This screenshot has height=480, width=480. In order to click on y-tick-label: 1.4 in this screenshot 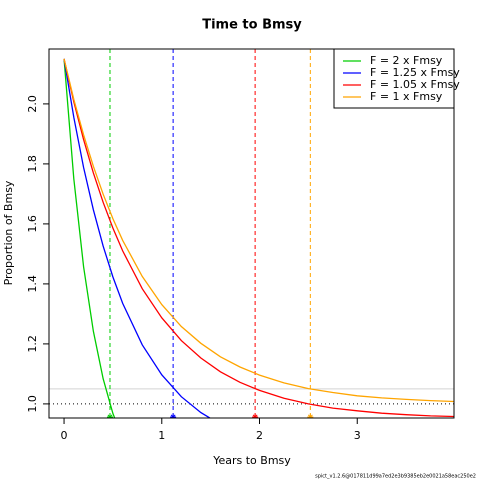, I will do `click(32, 284)`.